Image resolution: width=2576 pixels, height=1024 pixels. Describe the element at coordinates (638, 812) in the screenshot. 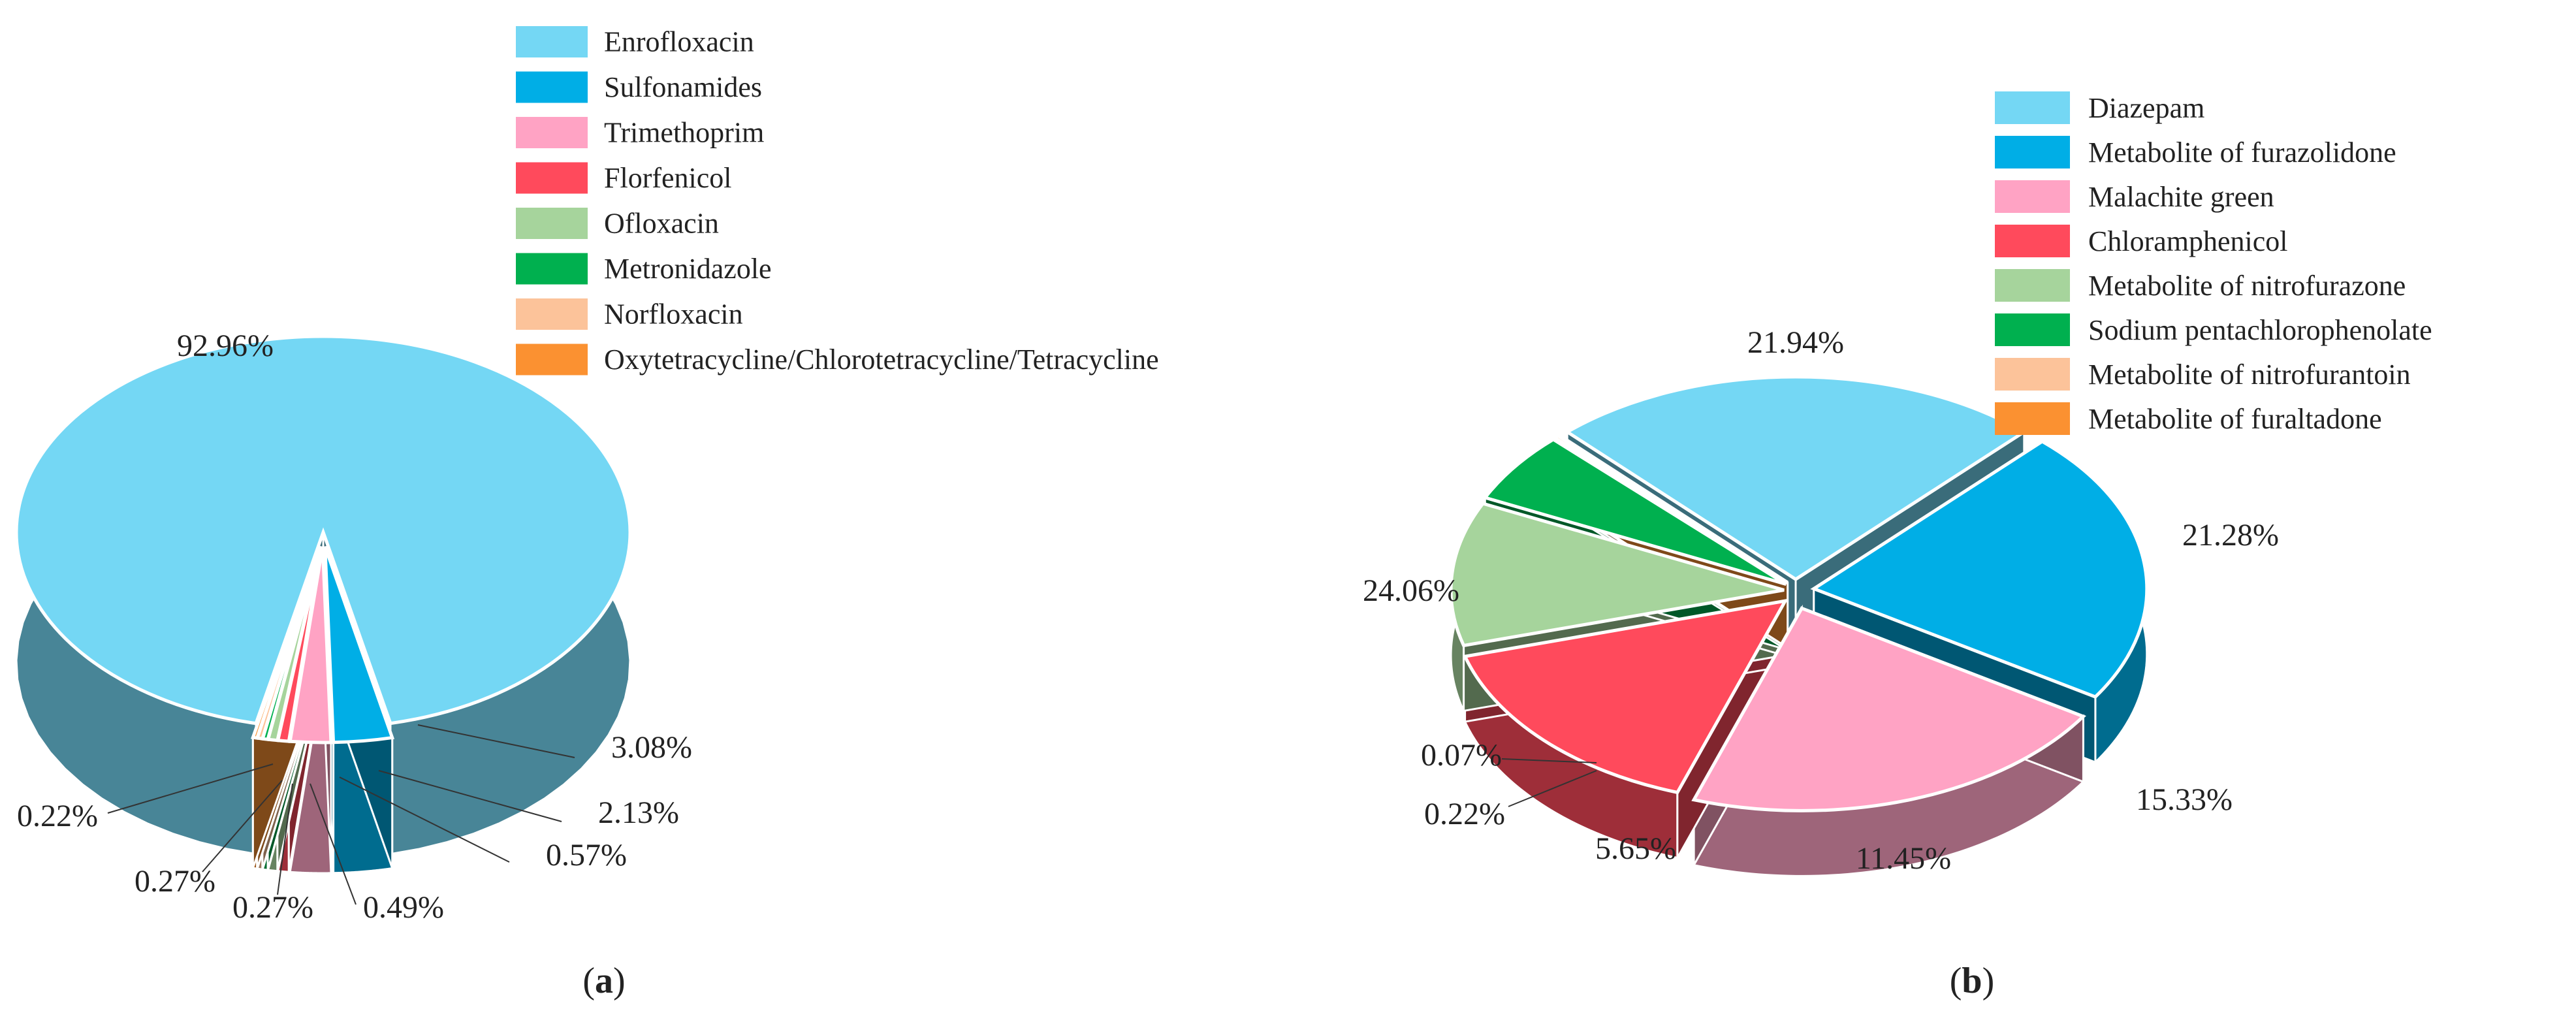

I see `pie-a-label-trimethoprim: 2.13%` at that location.